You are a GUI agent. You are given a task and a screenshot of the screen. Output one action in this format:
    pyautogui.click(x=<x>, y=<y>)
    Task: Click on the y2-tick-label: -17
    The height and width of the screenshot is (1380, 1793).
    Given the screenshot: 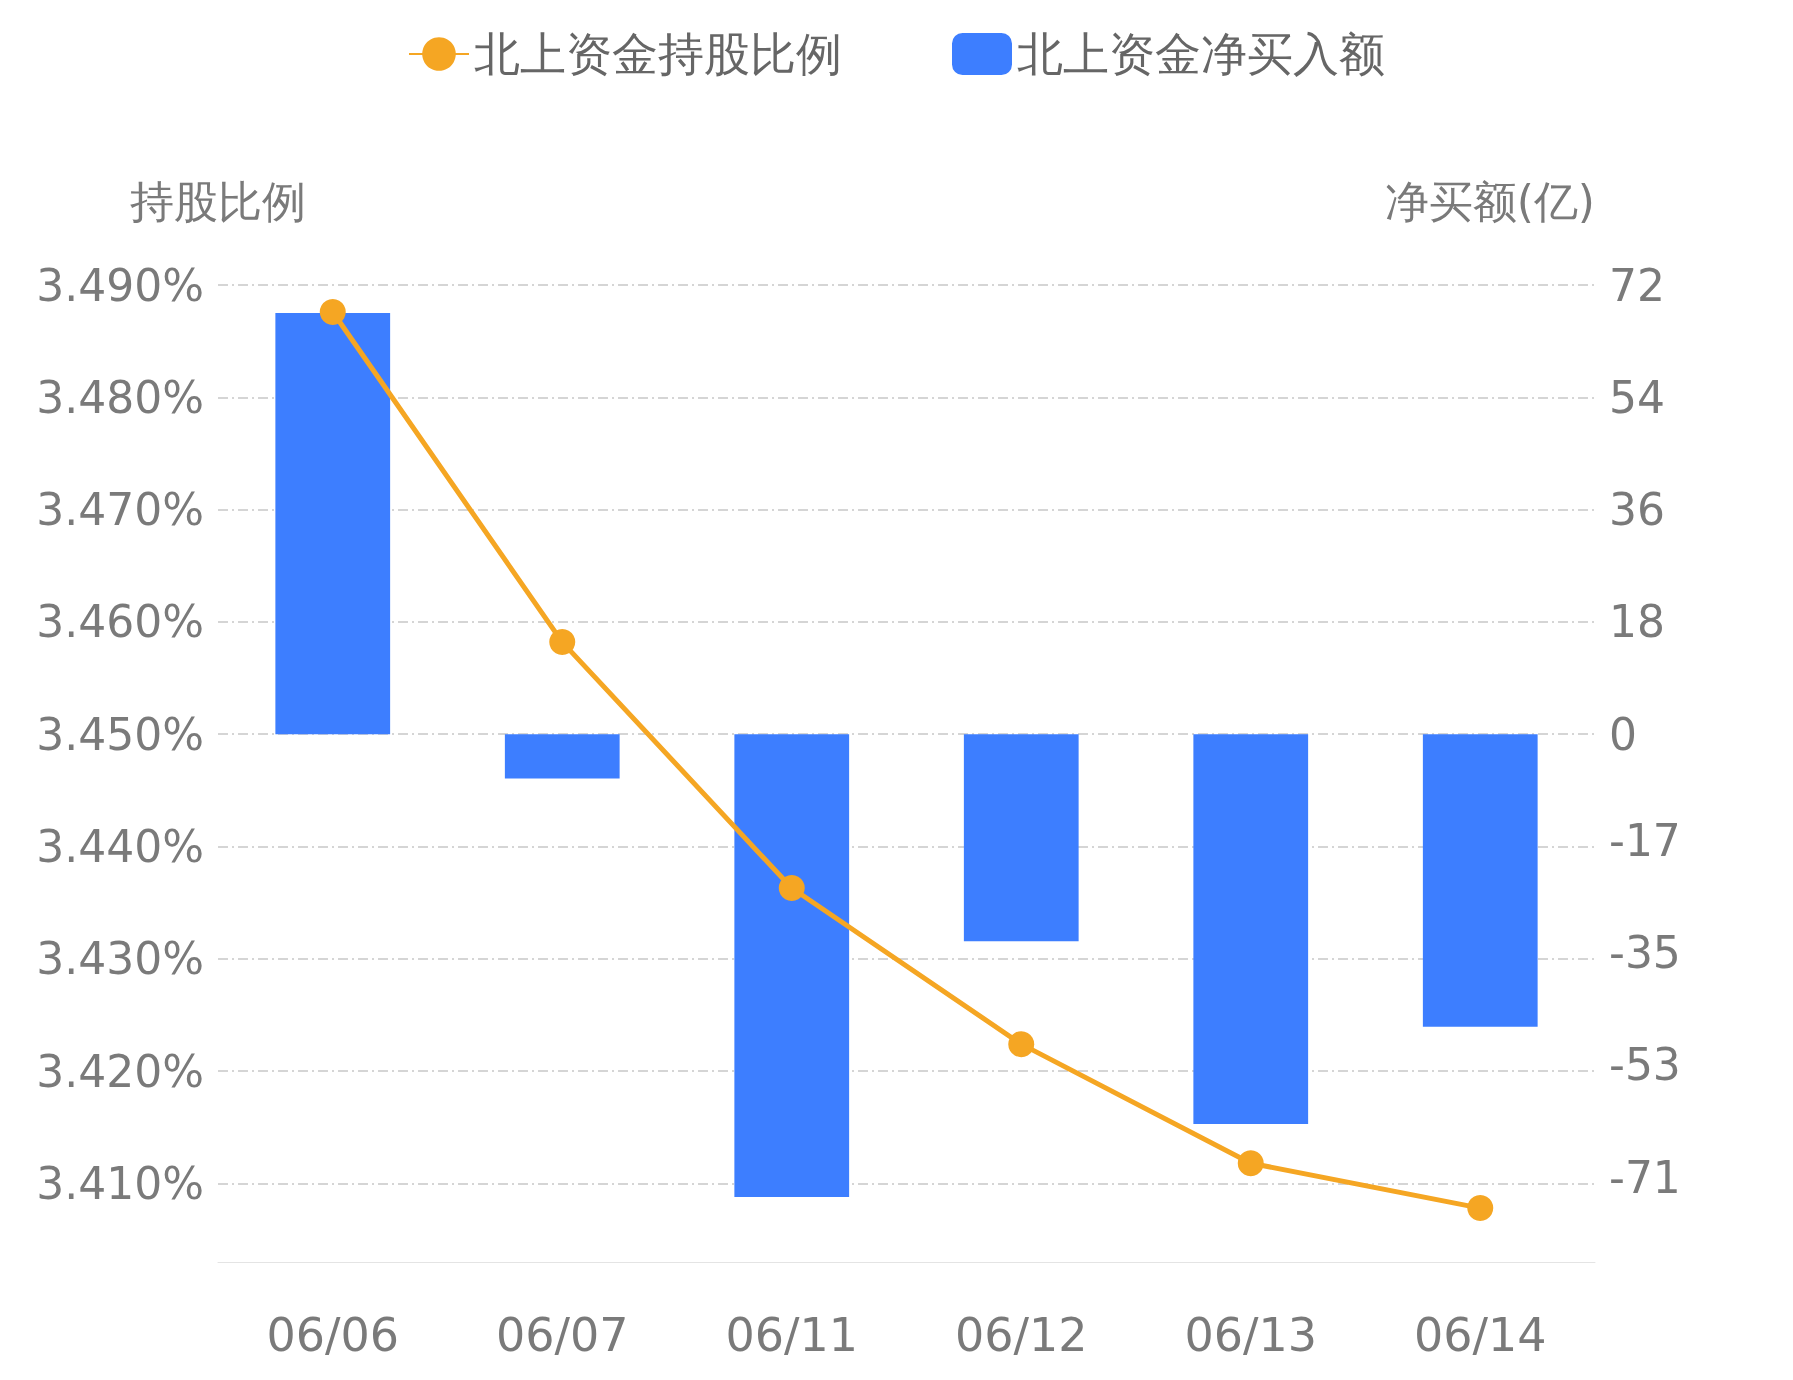 What is the action you would take?
    pyautogui.click(x=1645, y=840)
    